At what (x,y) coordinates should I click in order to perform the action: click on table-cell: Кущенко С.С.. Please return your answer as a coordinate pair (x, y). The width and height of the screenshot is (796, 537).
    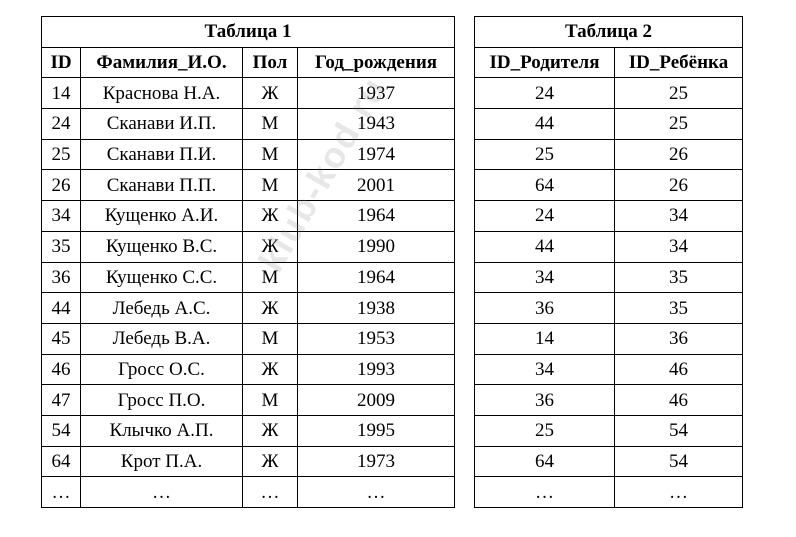
    Looking at the image, I should click on (161, 277).